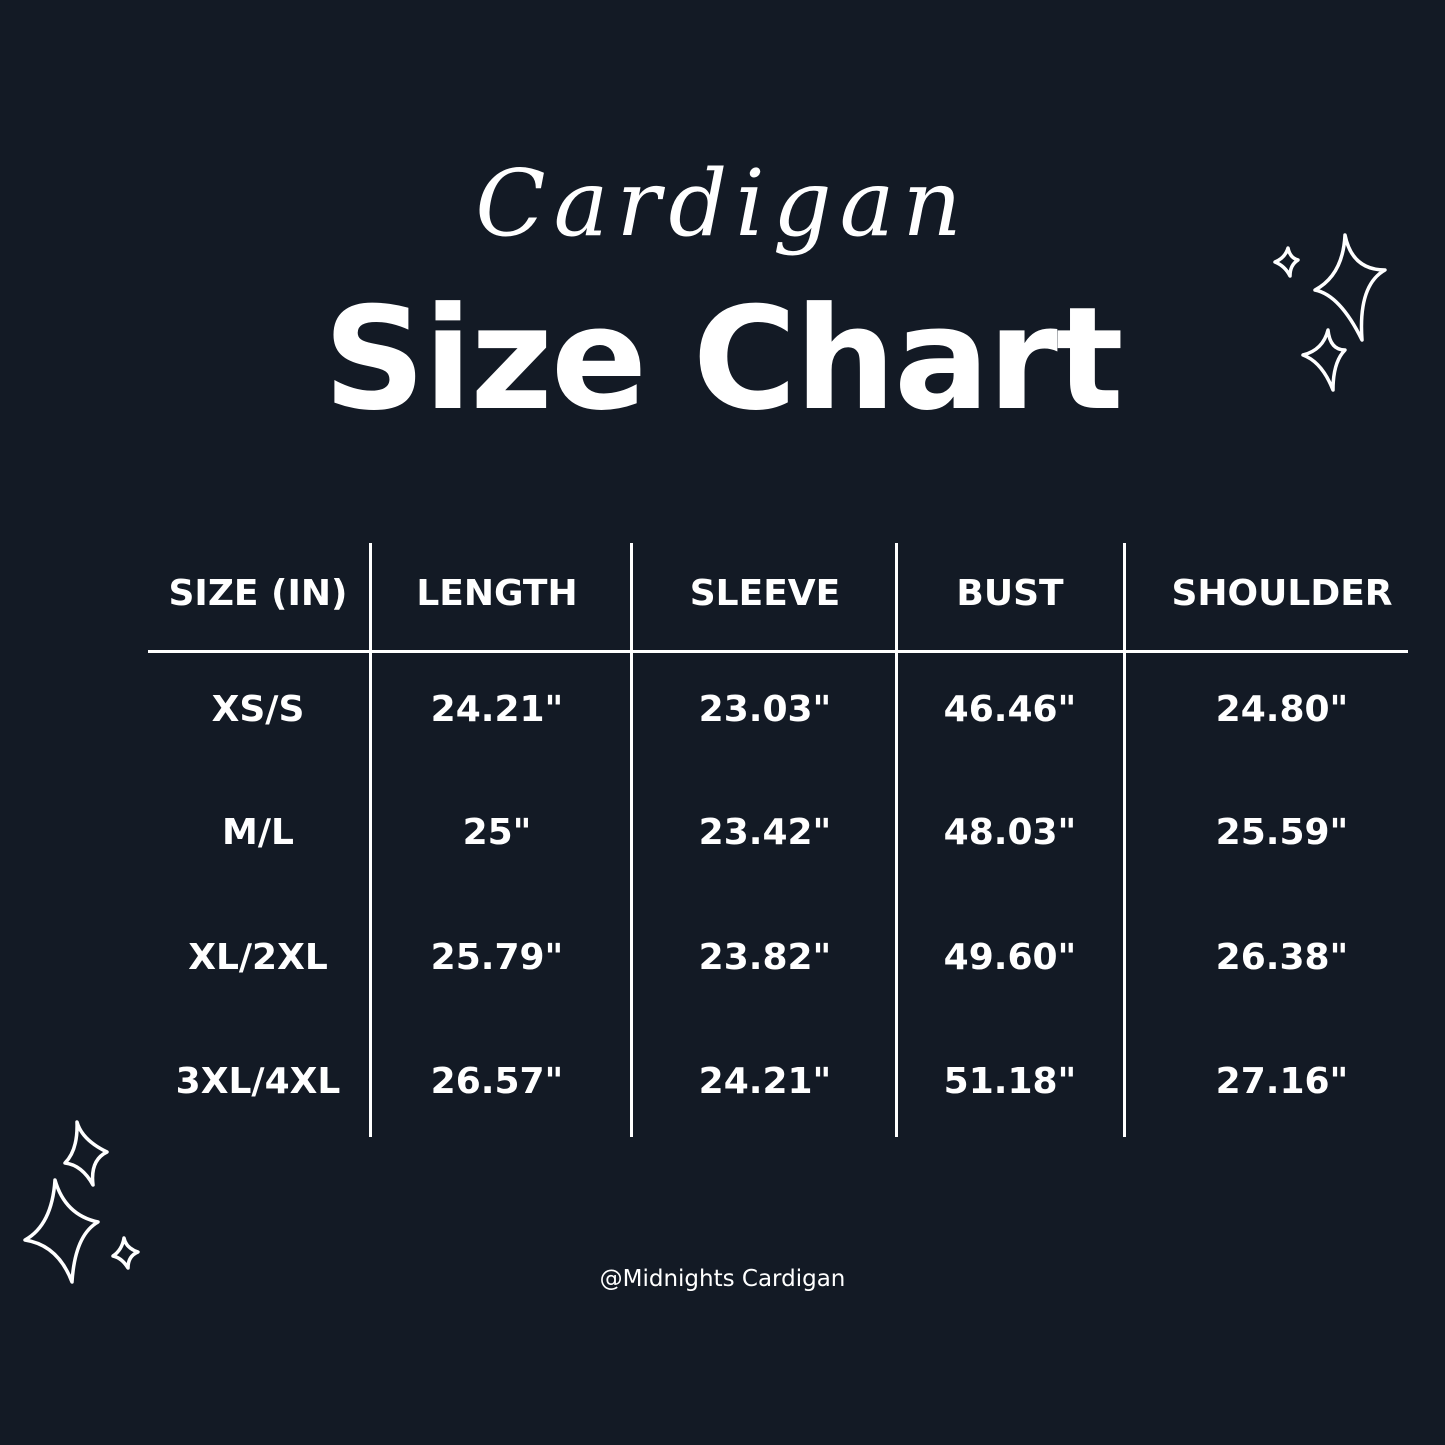 This screenshot has width=1445, height=1445. I want to click on size-label: XL/2XL, so click(258, 957).